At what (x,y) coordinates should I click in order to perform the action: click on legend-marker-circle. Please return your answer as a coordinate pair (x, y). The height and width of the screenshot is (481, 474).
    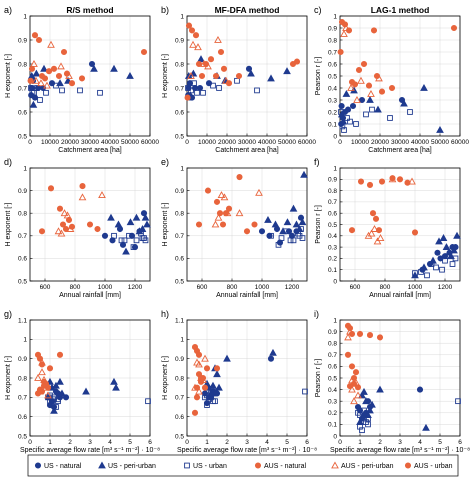
    Looking at the image, I should click on (38, 465).